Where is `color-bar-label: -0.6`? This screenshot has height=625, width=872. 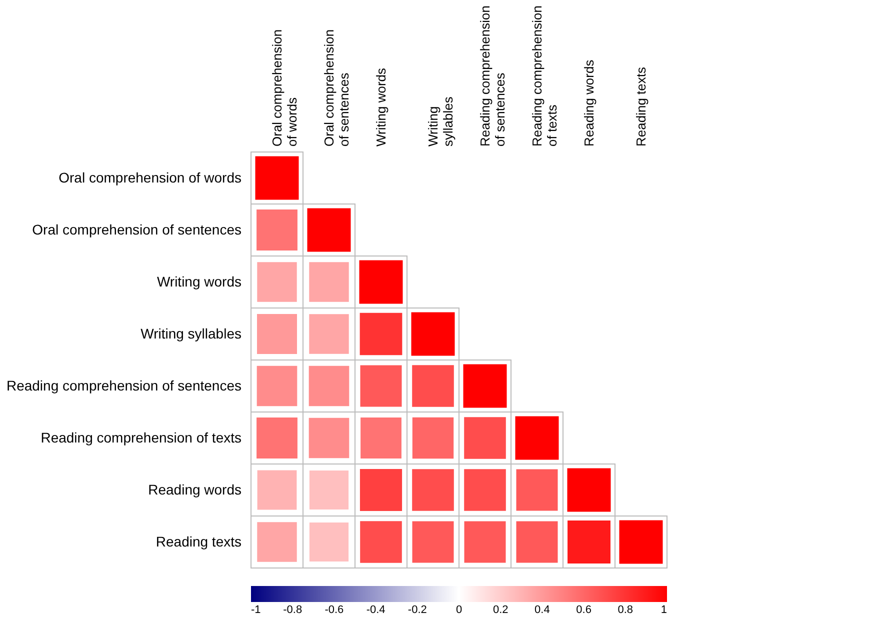 color-bar-label: -0.6 is located at coordinates (334, 610).